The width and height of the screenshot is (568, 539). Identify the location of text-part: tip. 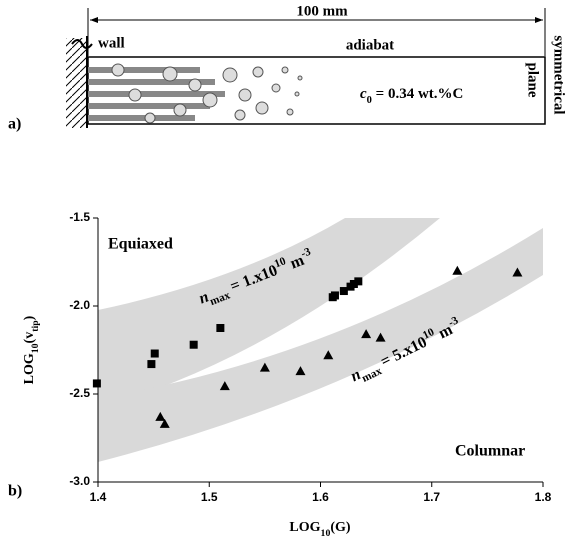
(35, 326).